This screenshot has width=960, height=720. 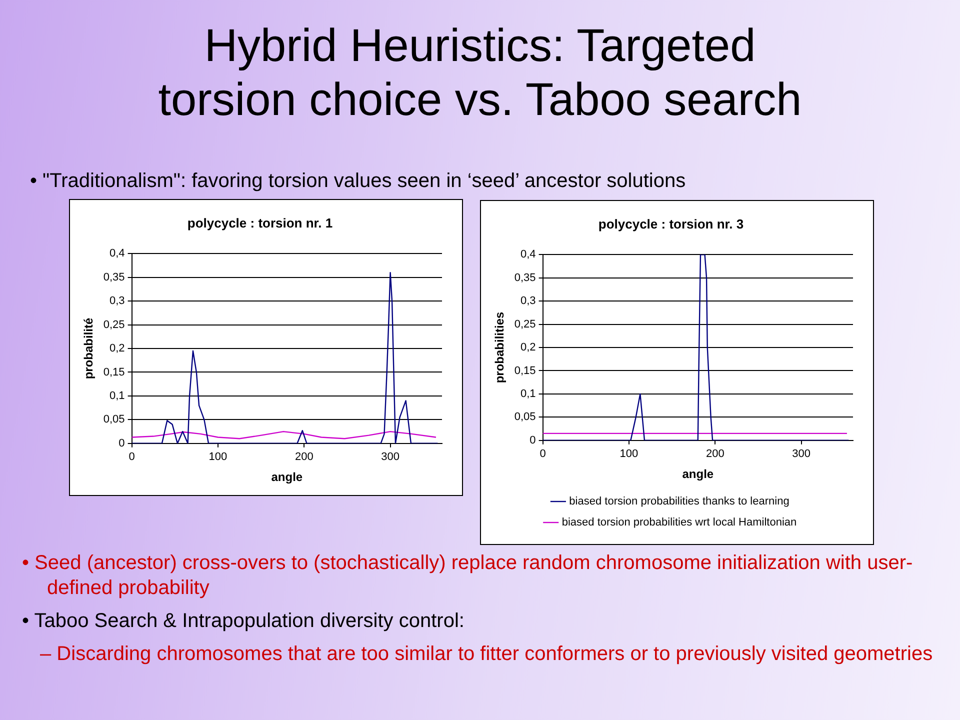 What do you see at coordinates (89, 349) in the screenshot?
I see `y-axis-title: probabilité` at bounding box center [89, 349].